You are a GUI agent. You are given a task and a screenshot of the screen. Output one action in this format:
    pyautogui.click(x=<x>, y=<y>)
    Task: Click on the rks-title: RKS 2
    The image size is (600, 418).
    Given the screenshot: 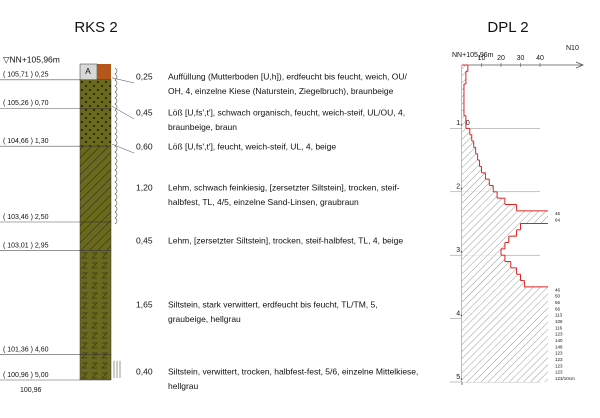 What is the action you would take?
    pyautogui.click(x=95, y=27)
    